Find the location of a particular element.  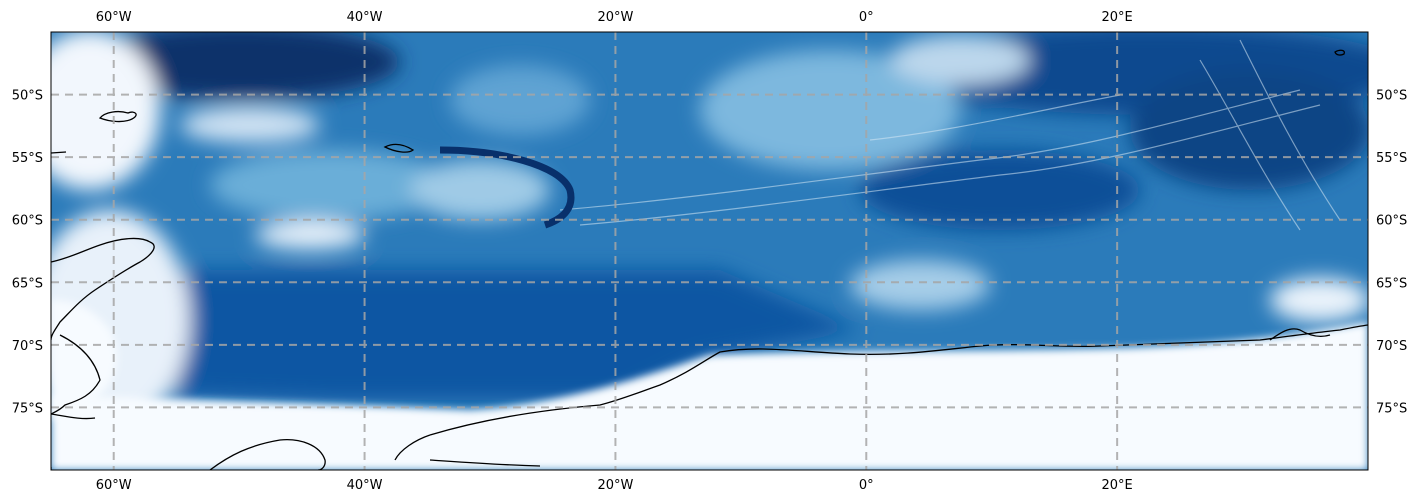

lon-tick-label-top: 0° is located at coordinates (866, 17).